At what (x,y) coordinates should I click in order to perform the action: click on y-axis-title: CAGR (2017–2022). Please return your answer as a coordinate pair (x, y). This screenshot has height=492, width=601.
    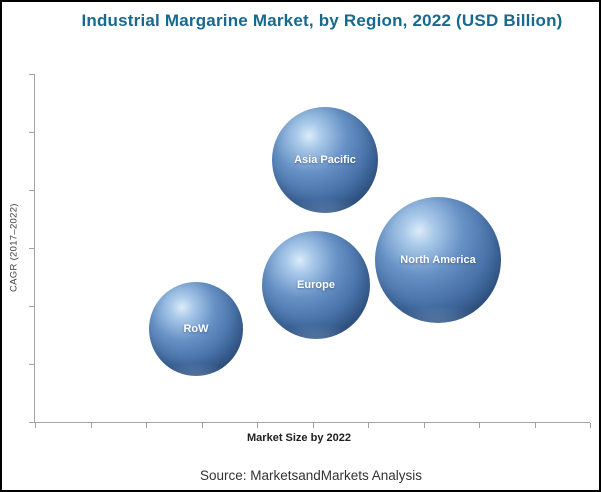
    Looking at the image, I should click on (14, 248).